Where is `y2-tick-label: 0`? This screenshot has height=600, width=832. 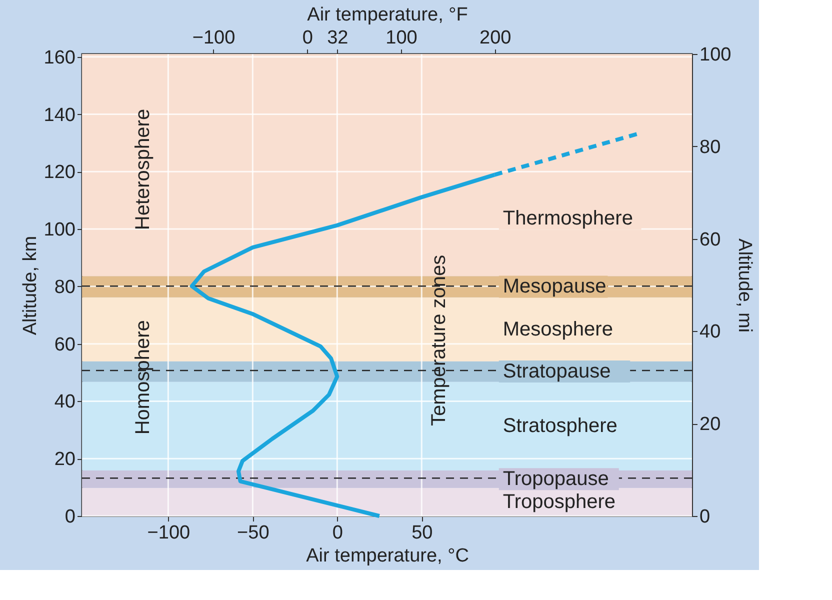
y2-tick-label: 0 is located at coordinates (705, 517).